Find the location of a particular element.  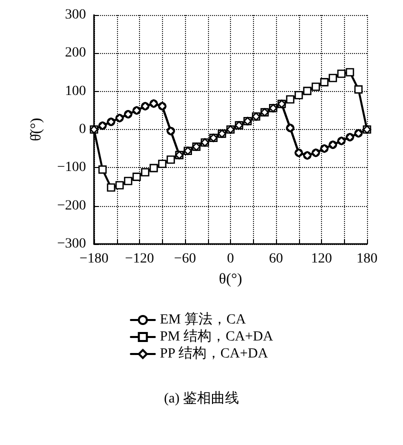

legend-label: EM 算法，CA is located at coordinates (203, 320).